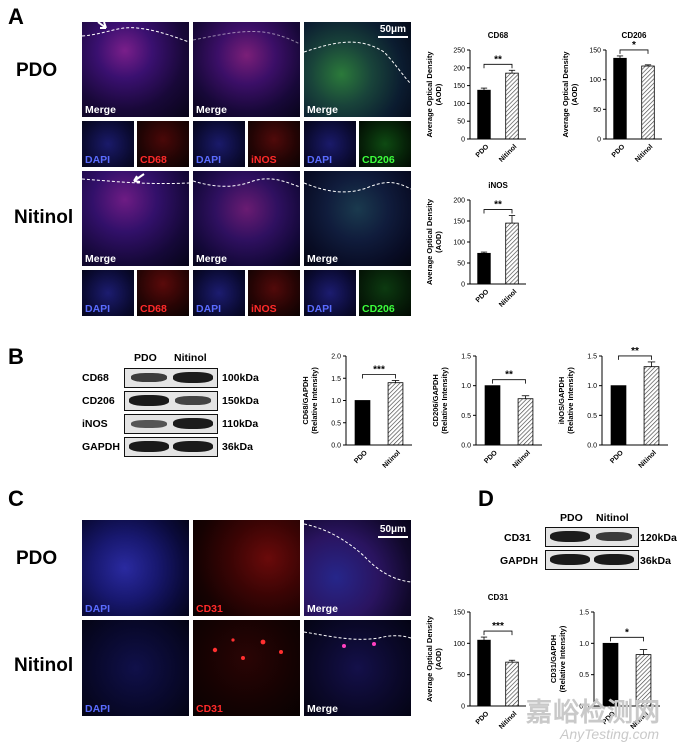 The width and height of the screenshot is (680, 748). What do you see at coordinates (627, 632) in the screenshot?
I see `significance-stars: *` at bounding box center [627, 632].